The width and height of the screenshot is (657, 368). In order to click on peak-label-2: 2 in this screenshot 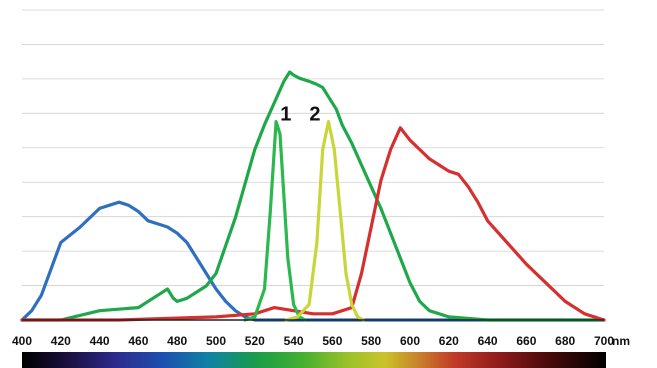, I will do `click(314, 115)`.